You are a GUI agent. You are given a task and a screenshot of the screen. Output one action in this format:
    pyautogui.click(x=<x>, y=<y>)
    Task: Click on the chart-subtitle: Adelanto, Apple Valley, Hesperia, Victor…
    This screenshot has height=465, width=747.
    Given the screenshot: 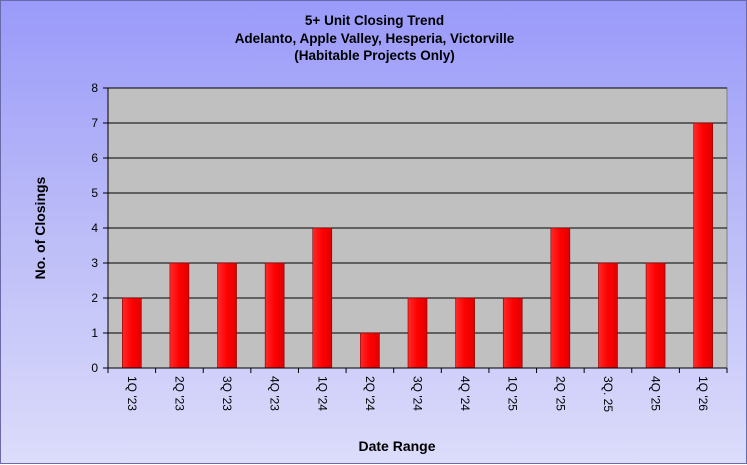 What is the action you would take?
    pyautogui.click(x=374, y=38)
    